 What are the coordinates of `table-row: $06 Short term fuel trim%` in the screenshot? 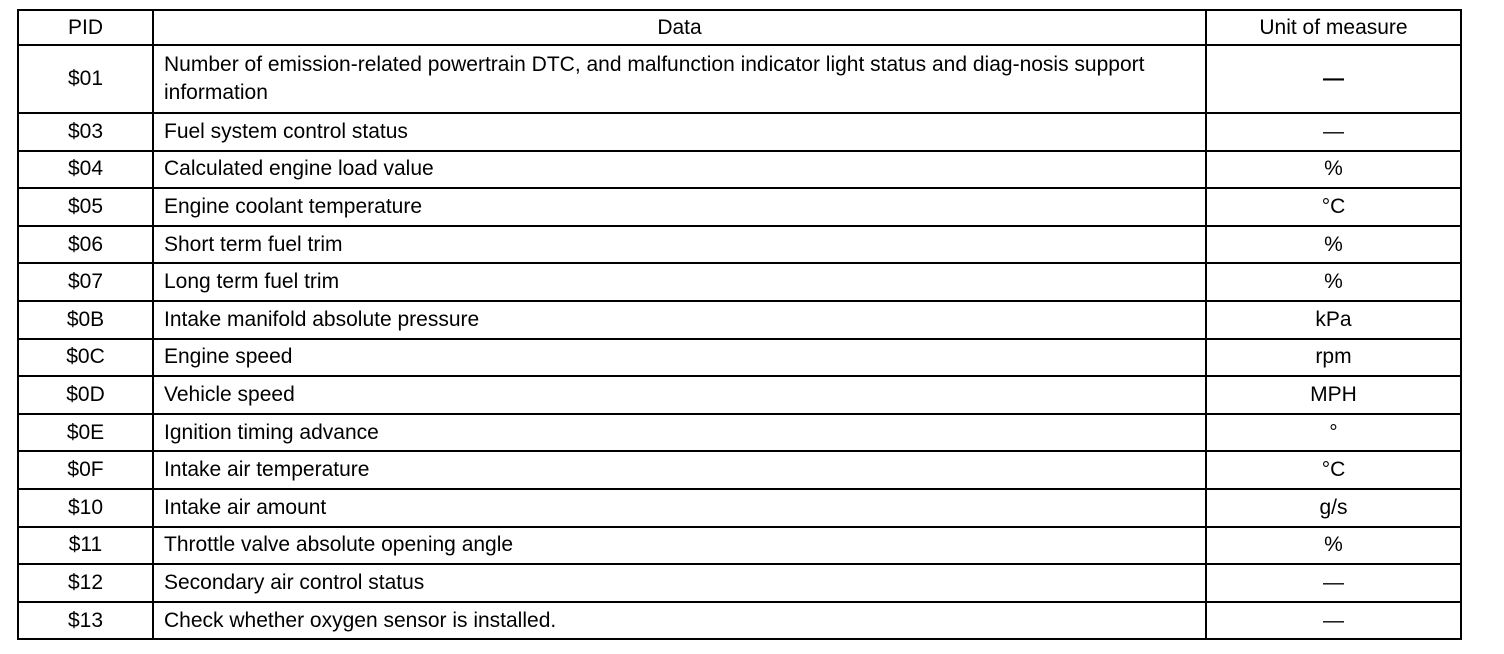 It's located at (739, 244).